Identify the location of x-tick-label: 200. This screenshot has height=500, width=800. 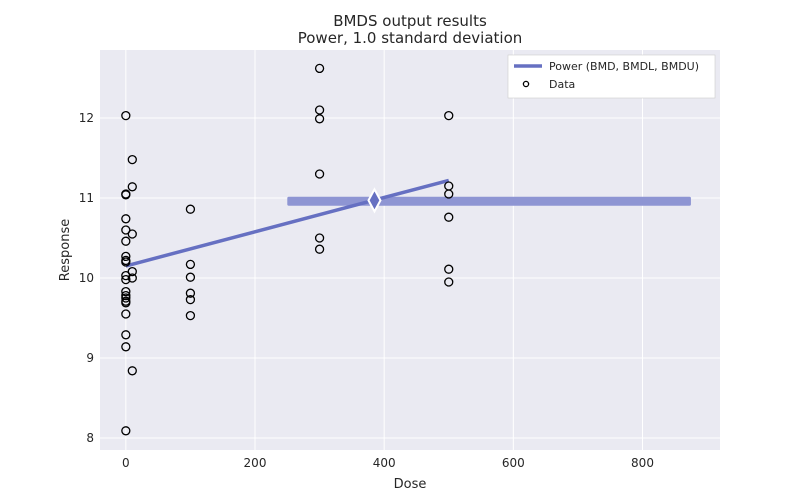
(255, 463).